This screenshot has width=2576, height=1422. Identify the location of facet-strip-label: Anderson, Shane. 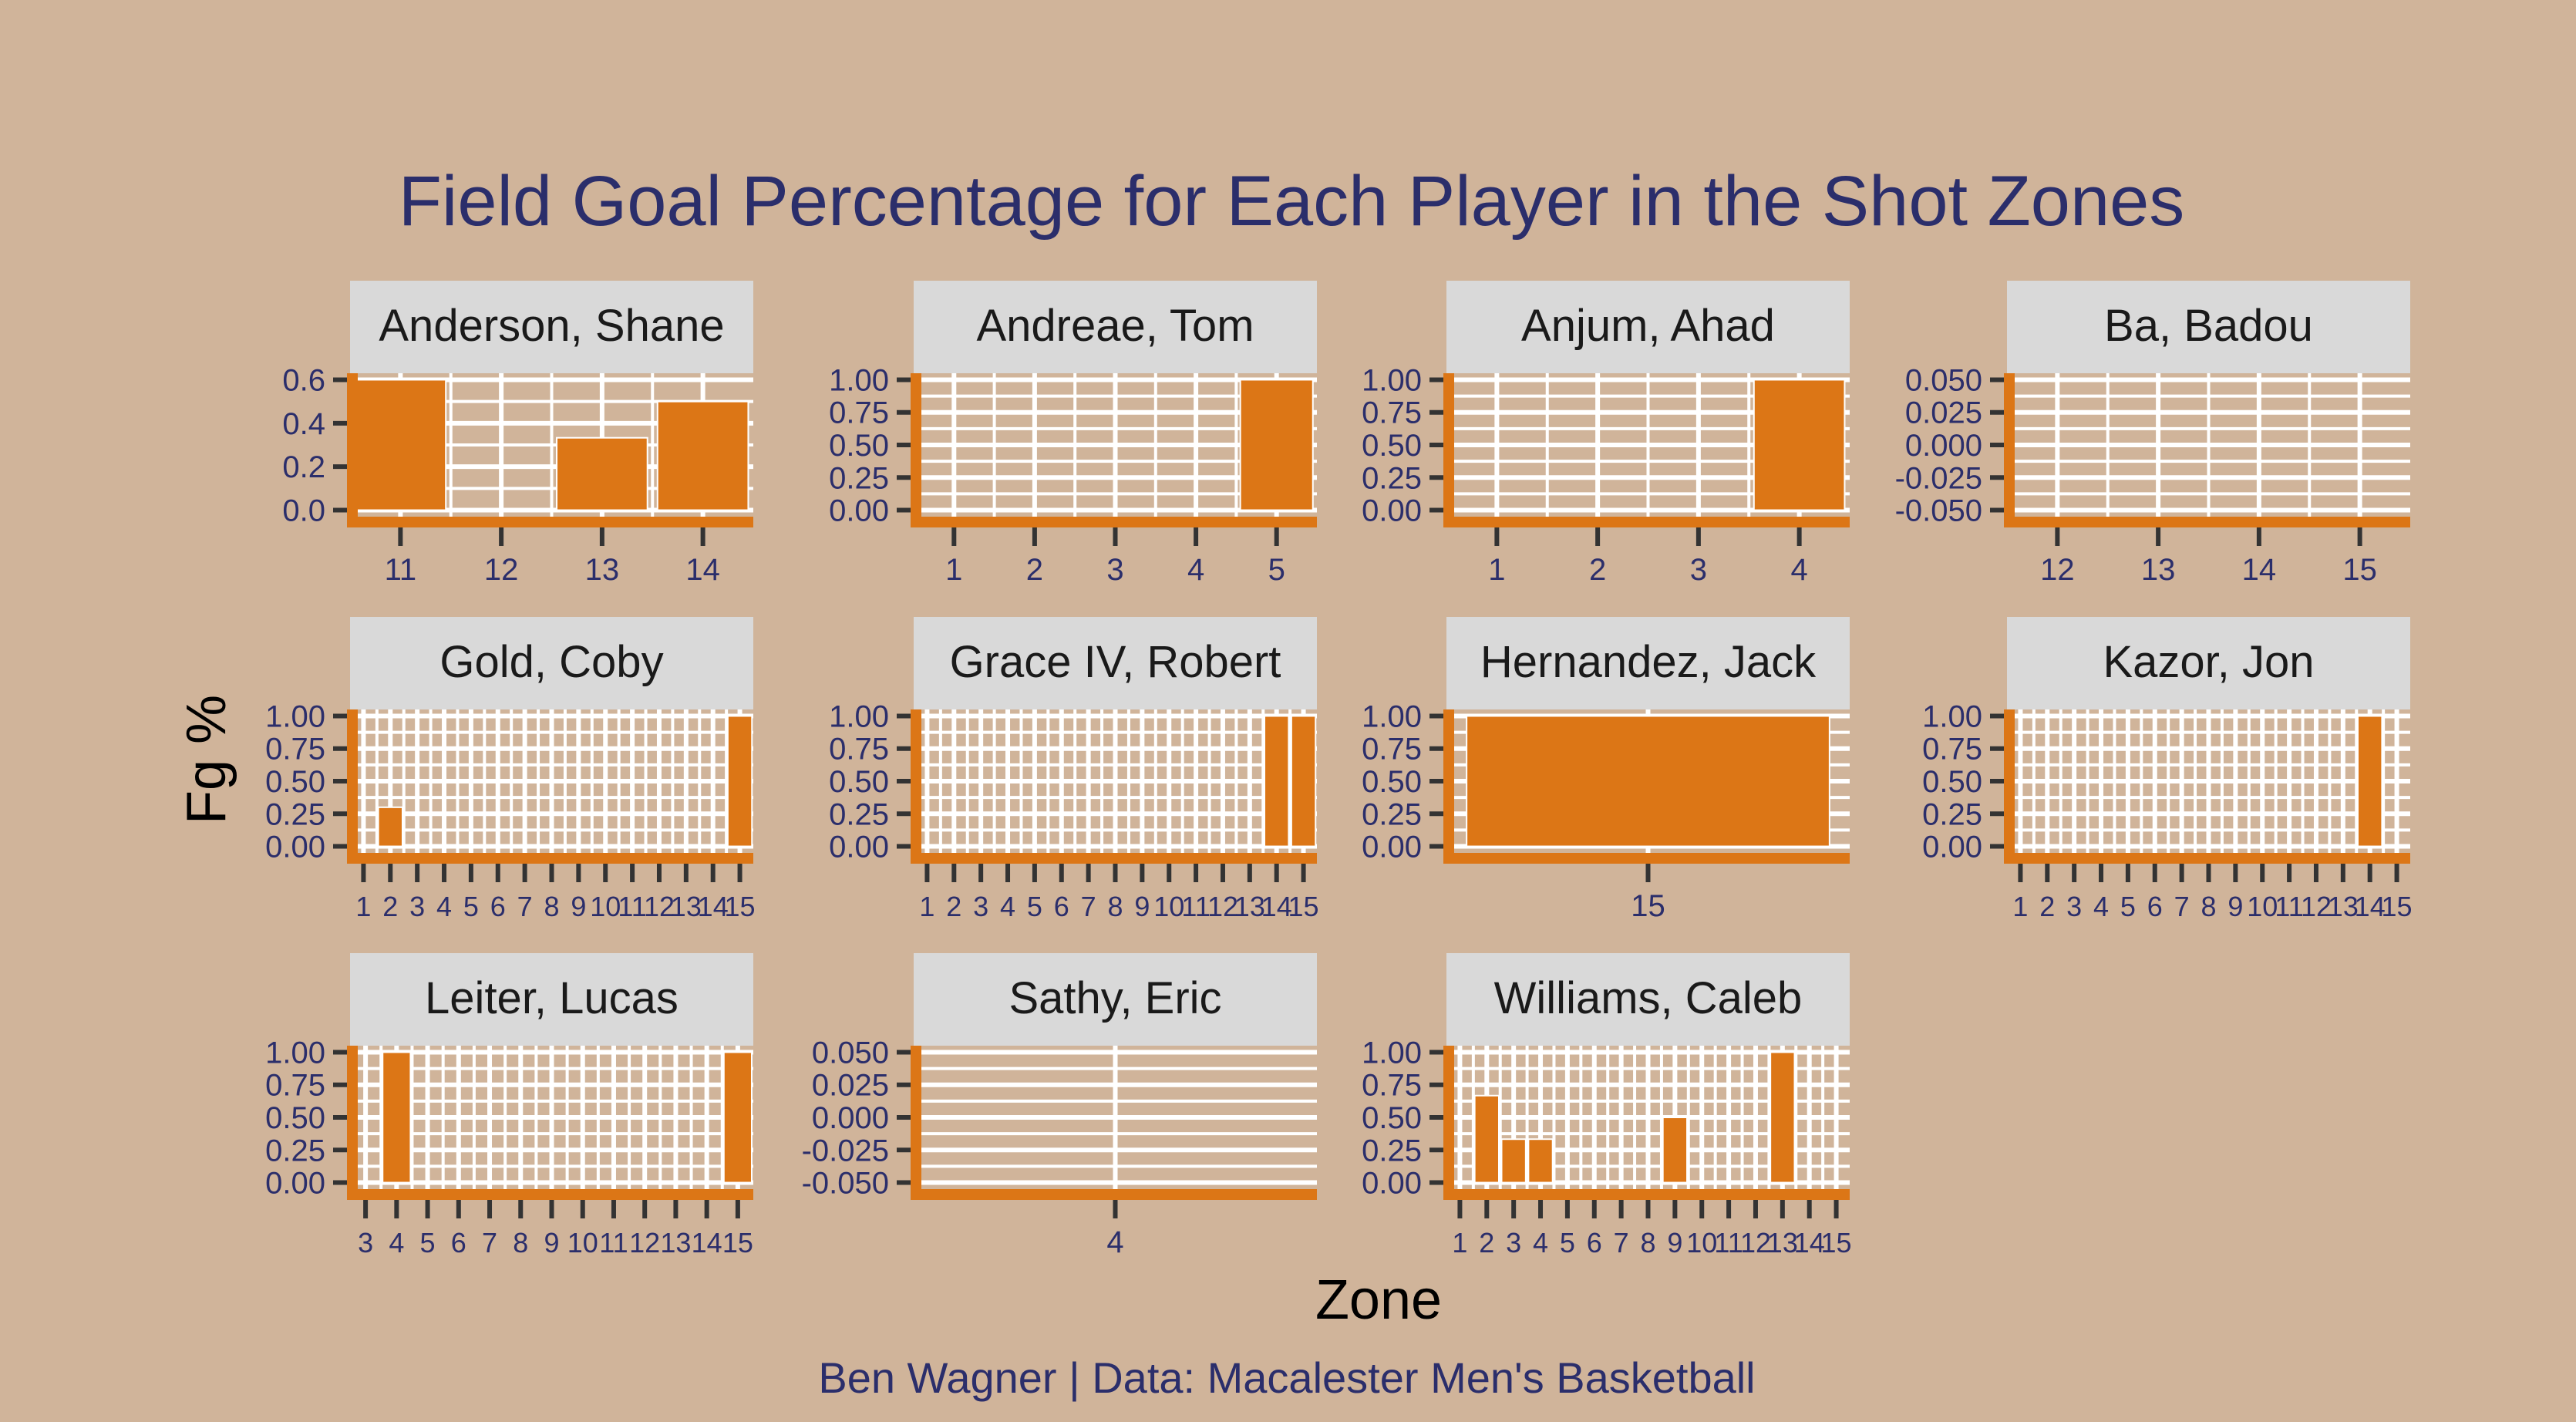
(551, 326).